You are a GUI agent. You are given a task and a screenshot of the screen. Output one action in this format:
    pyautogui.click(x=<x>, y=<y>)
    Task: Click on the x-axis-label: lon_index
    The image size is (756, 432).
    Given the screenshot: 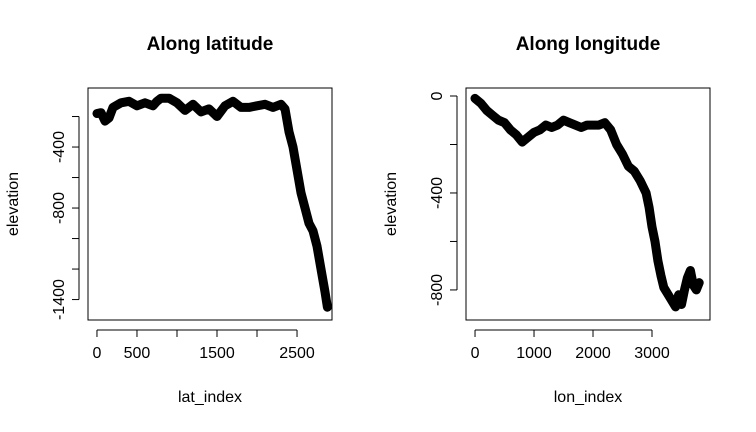 What is the action you would take?
    pyautogui.click(x=588, y=397)
    